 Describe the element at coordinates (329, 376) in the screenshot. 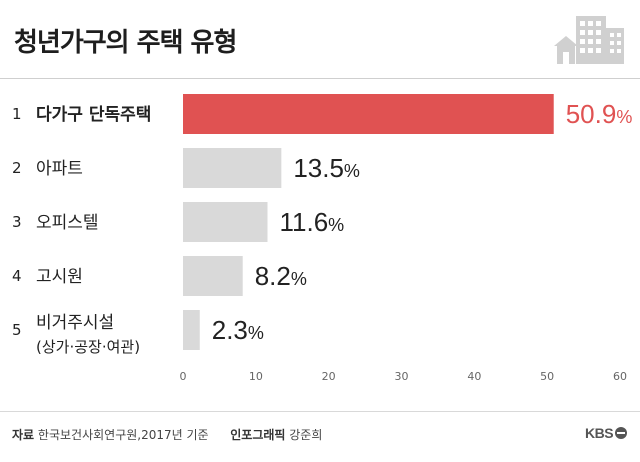

I see `x-tick-label: 20` at that location.